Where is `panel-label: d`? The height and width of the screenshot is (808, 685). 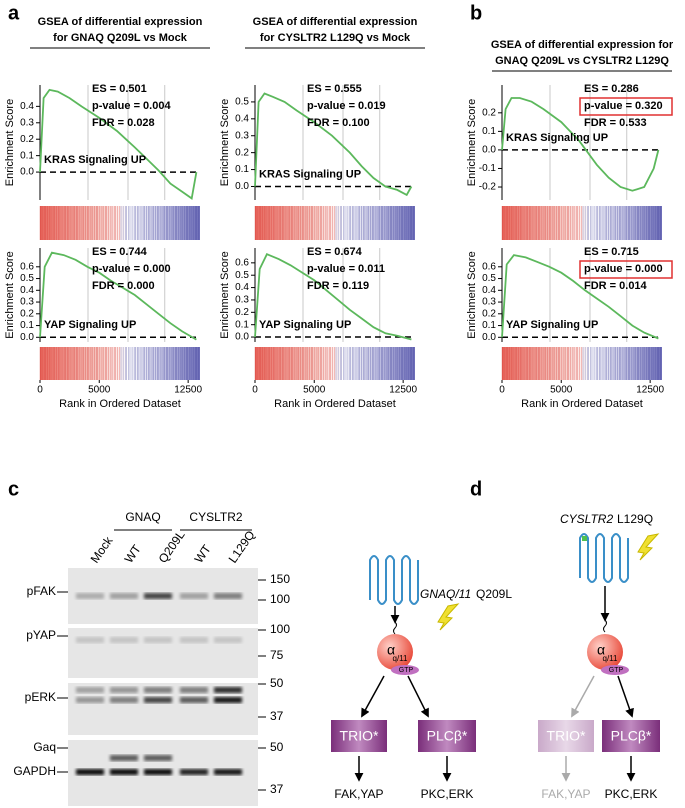 panel-label: d is located at coordinates (476, 489).